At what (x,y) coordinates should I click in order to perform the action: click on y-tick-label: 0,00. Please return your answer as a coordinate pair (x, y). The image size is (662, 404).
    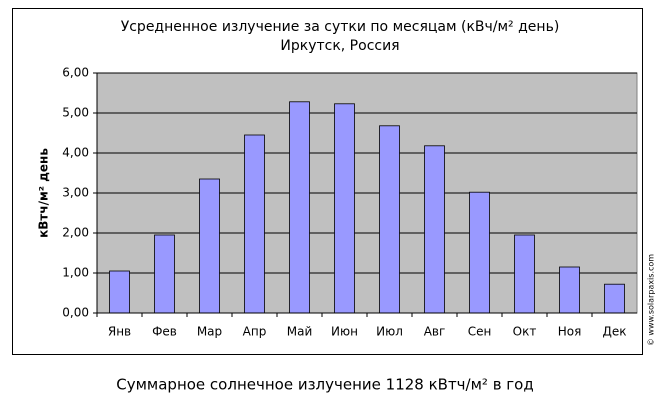
    Looking at the image, I should click on (75, 313).